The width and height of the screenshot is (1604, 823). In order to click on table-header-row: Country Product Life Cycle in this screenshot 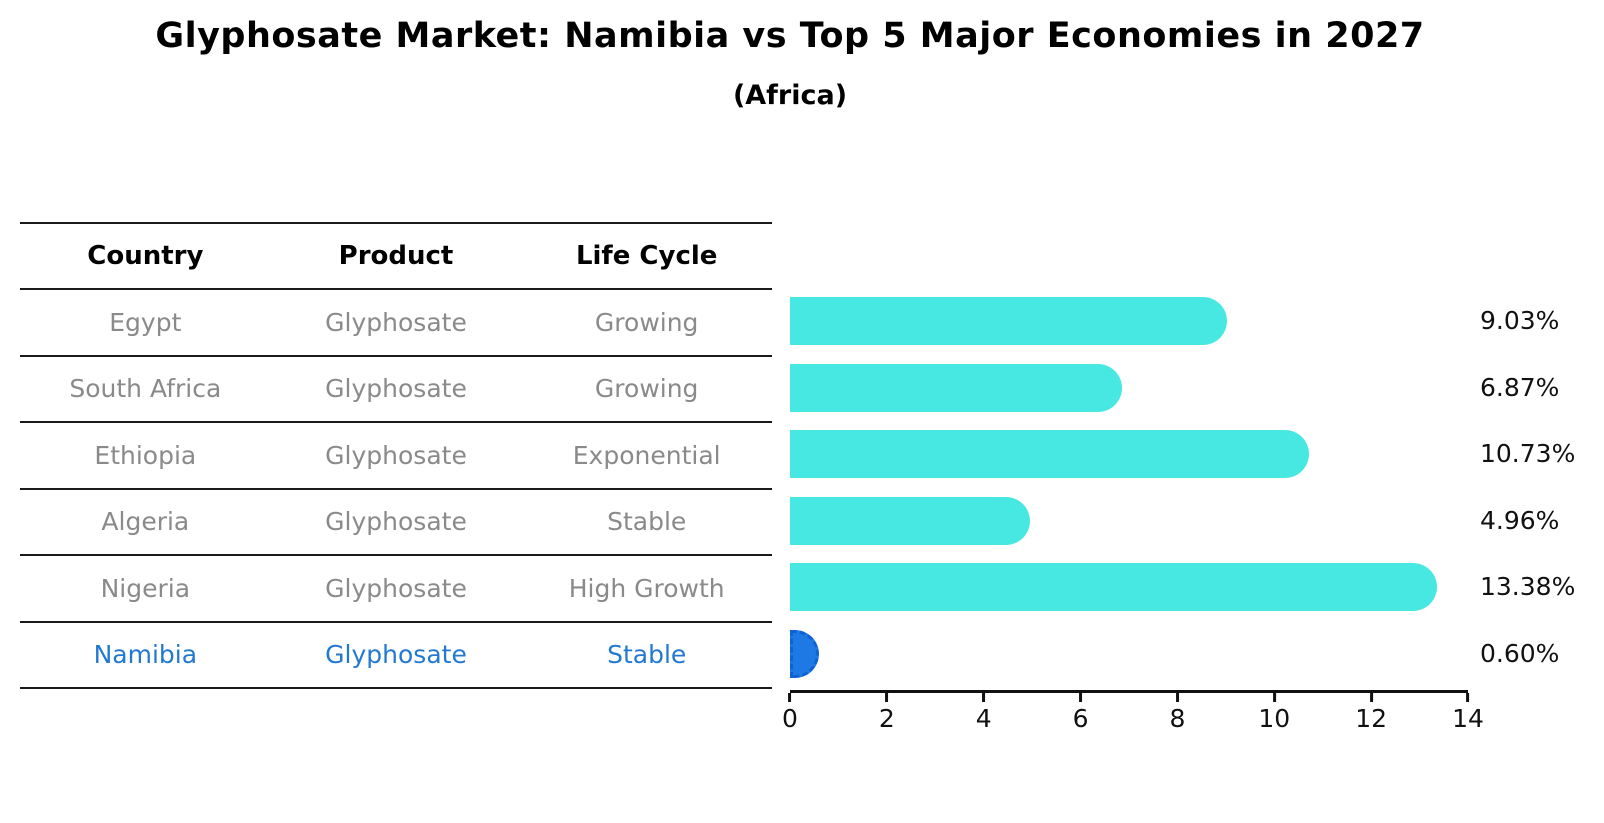, I will do `click(396, 256)`.